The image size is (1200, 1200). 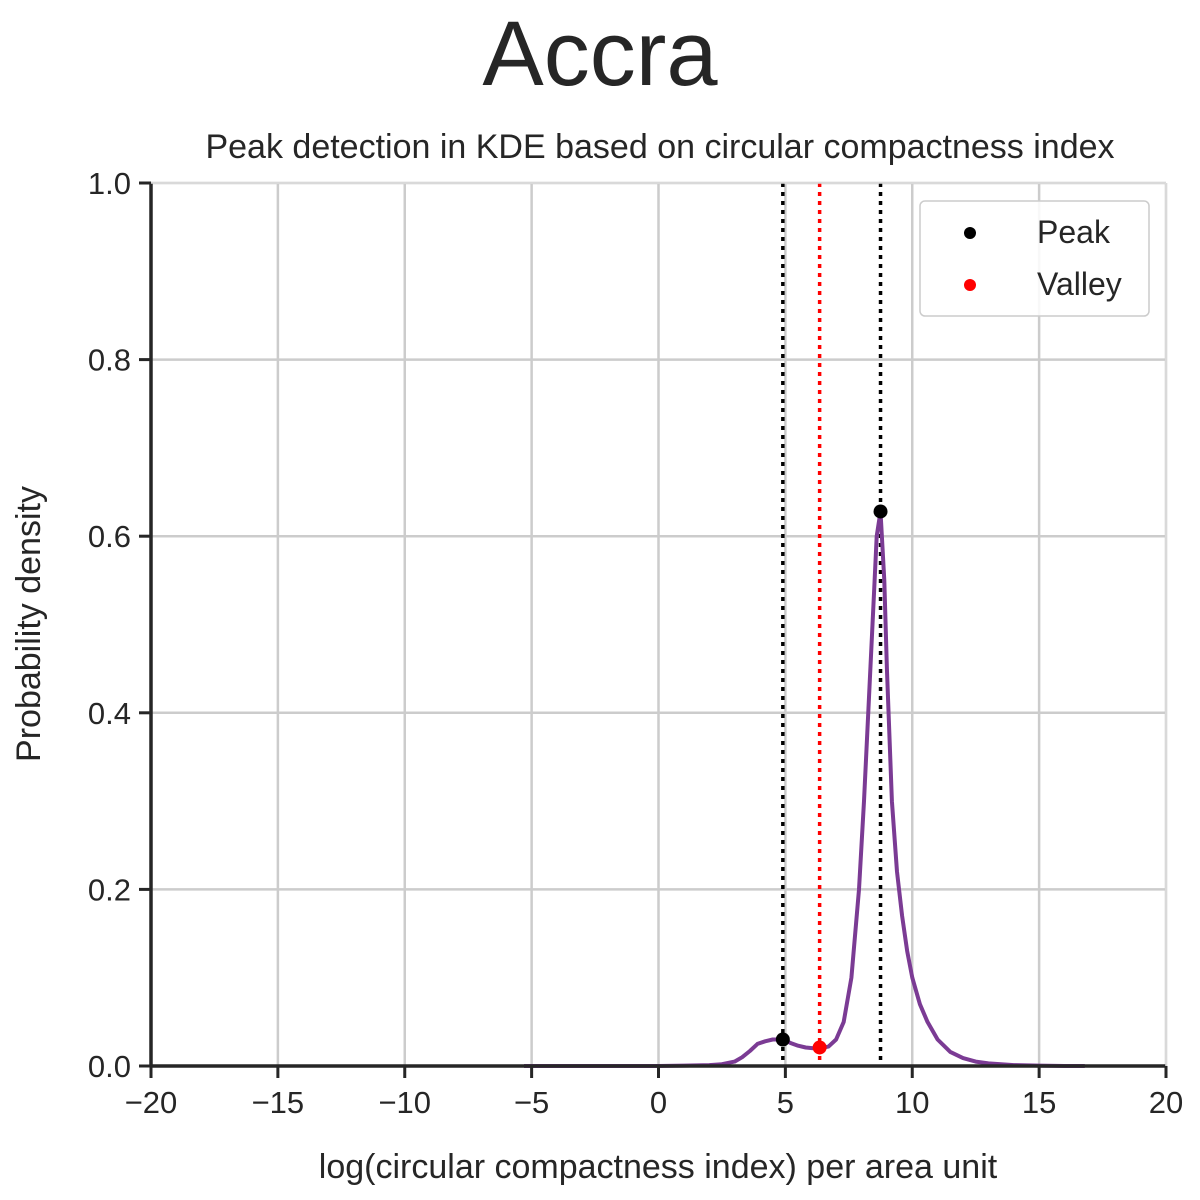 What do you see at coordinates (1079, 284) in the screenshot?
I see `legend-valley-label: Valley` at bounding box center [1079, 284].